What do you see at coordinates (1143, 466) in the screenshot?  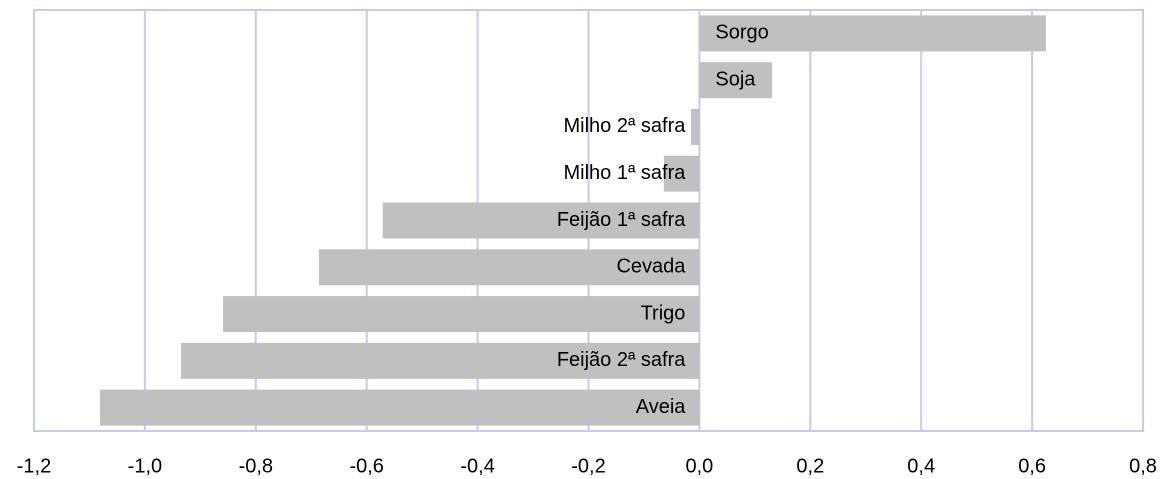 I see `x-tick-label: 0,8` at bounding box center [1143, 466].